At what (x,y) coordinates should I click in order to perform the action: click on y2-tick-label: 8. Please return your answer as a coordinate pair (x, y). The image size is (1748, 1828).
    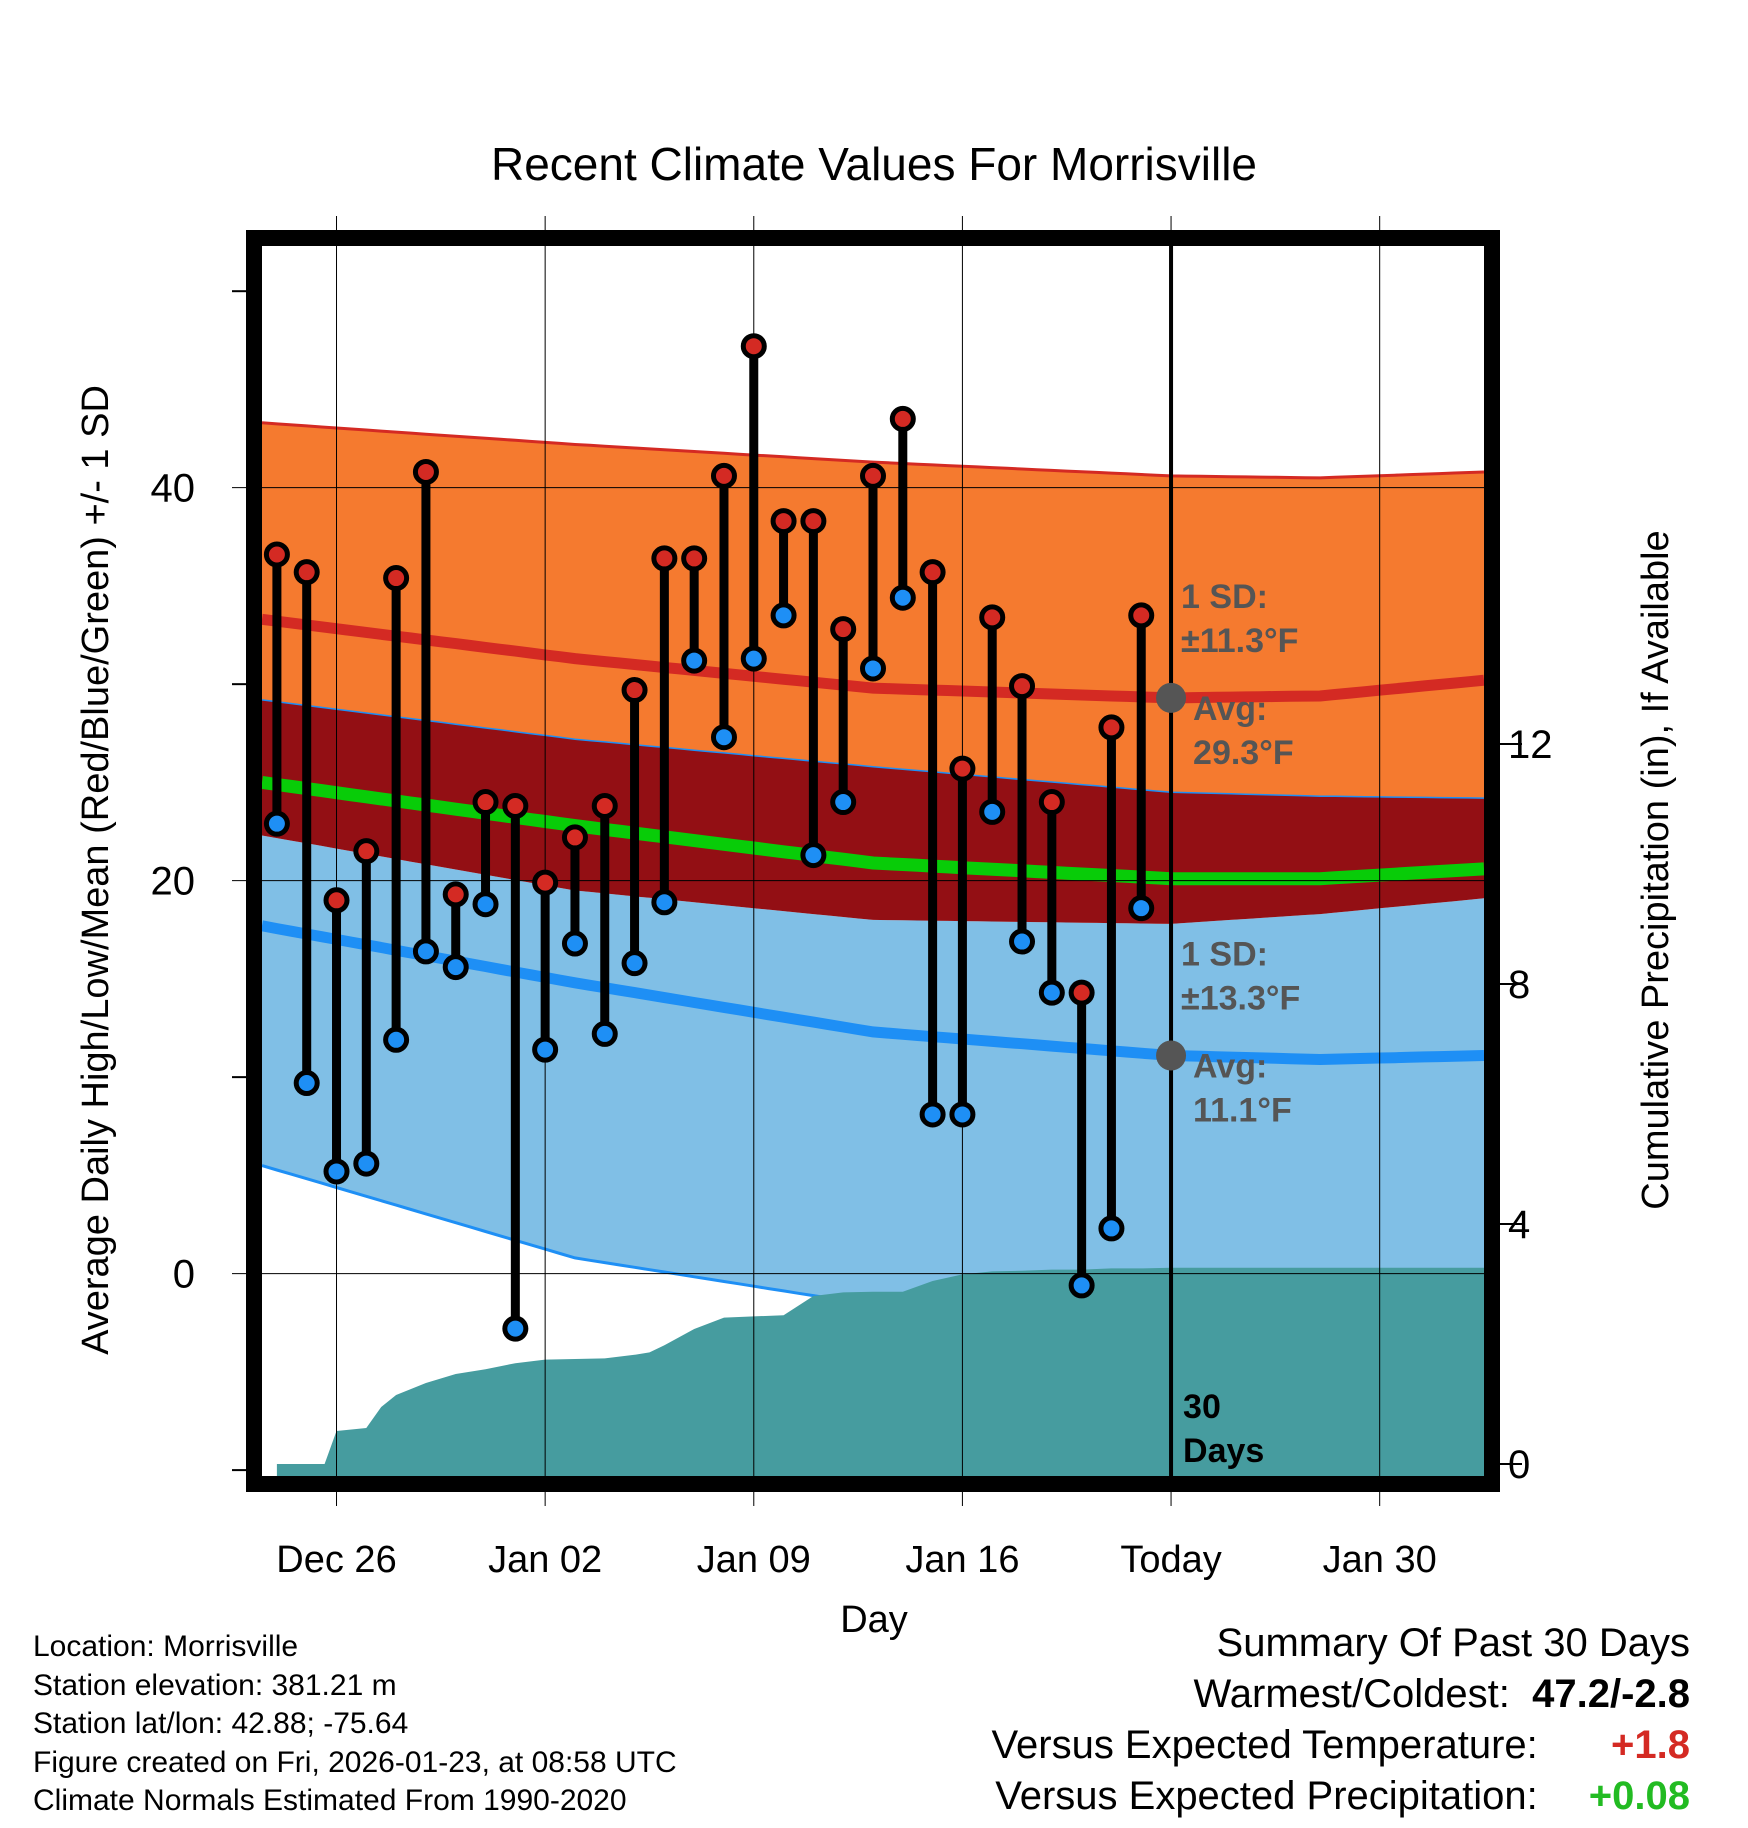
    Looking at the image, I should click on (1519, 985).